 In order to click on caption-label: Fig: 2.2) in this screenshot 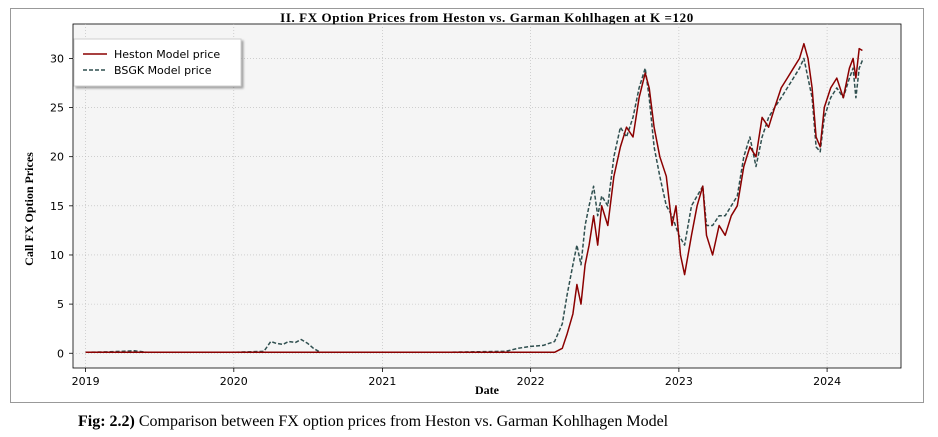, I will do `click(106, 421)`.